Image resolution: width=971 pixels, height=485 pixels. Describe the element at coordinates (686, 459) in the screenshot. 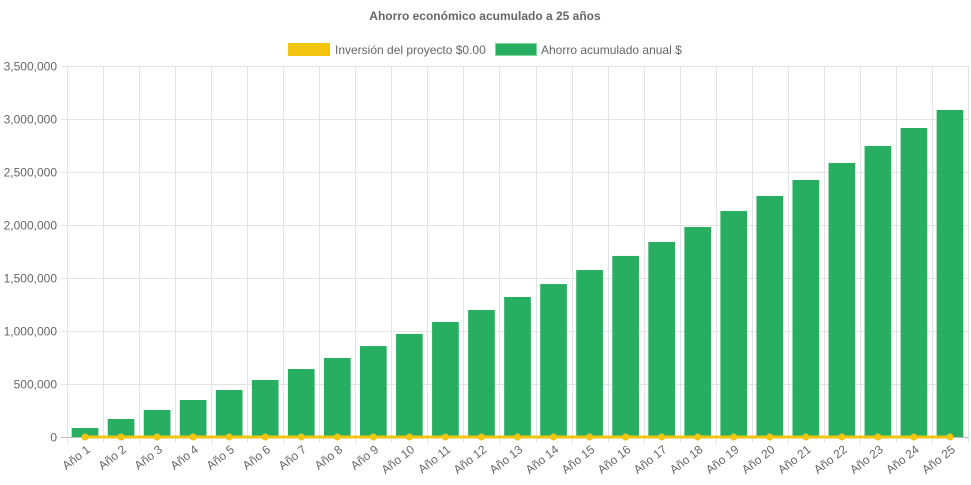

I see `x-tick-label: Año 18` at that location.